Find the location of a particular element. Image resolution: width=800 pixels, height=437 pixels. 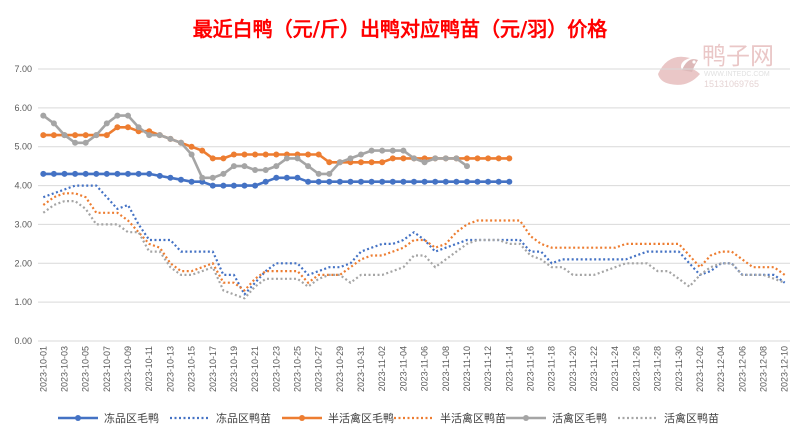

x-tick-label: 2023-10-29 is located at coordinates (340, 369).